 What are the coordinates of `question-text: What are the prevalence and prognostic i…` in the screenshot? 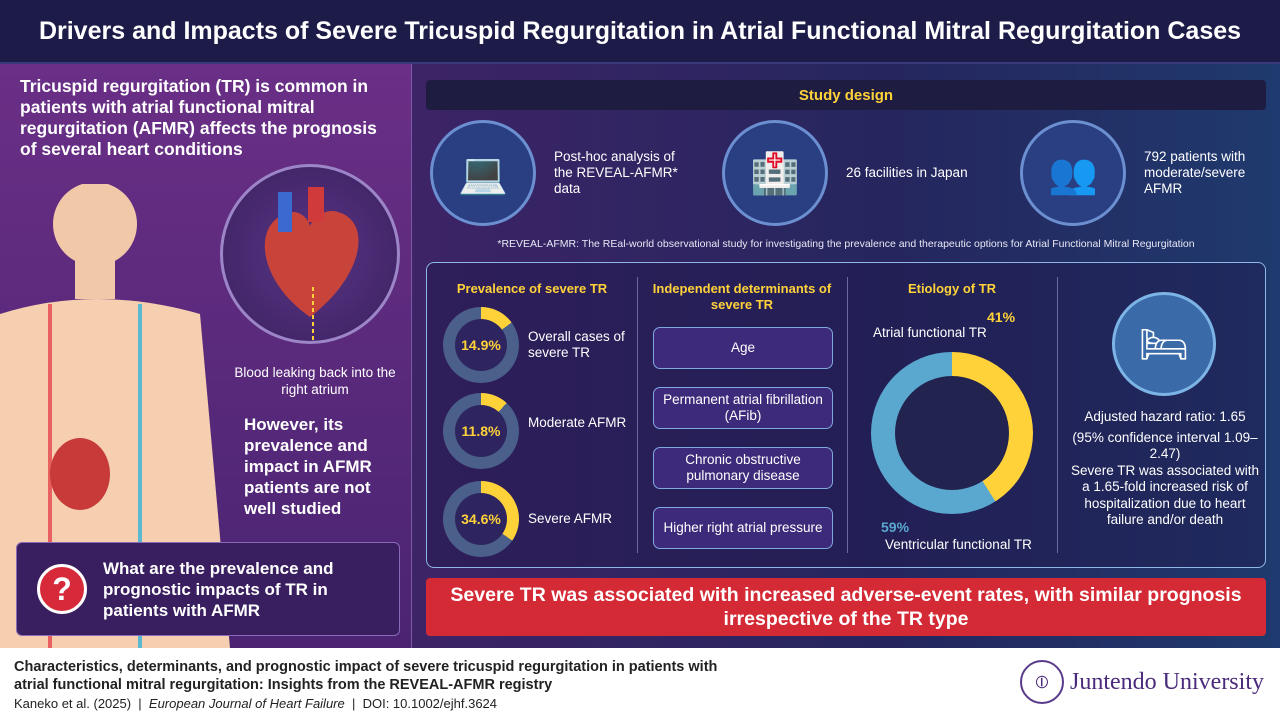 It's located at (218, 589).